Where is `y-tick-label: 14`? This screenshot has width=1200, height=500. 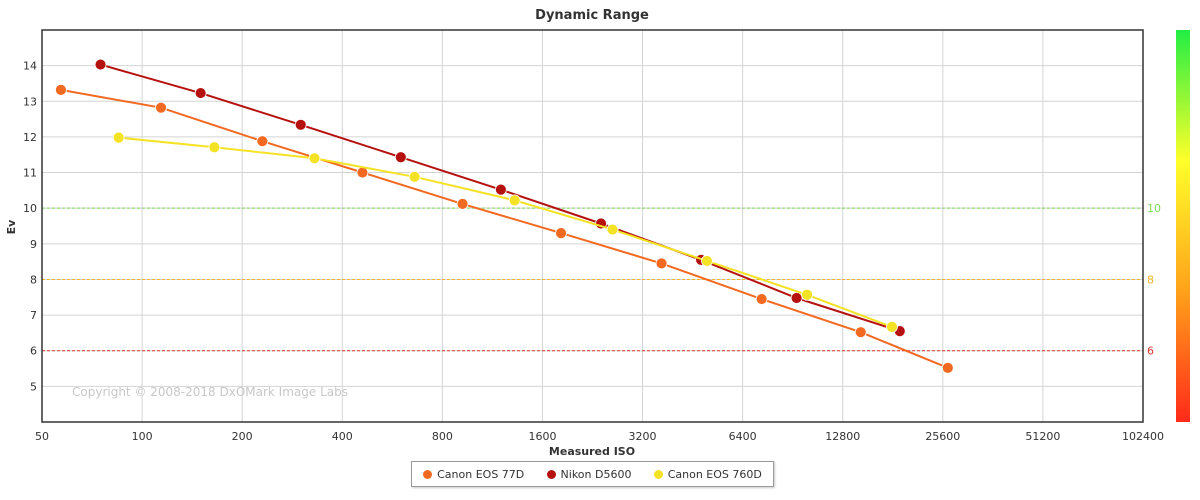
y-tick-label: 14 is located at coordinates (30, 66).